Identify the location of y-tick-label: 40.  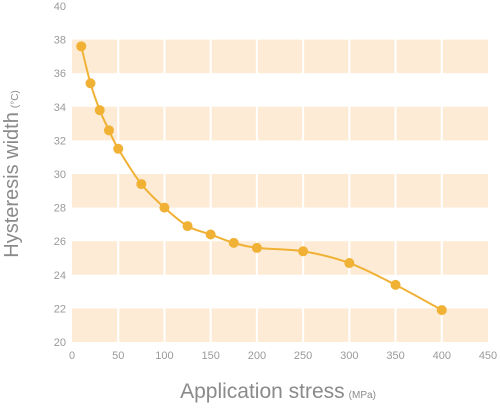
(60, 7).